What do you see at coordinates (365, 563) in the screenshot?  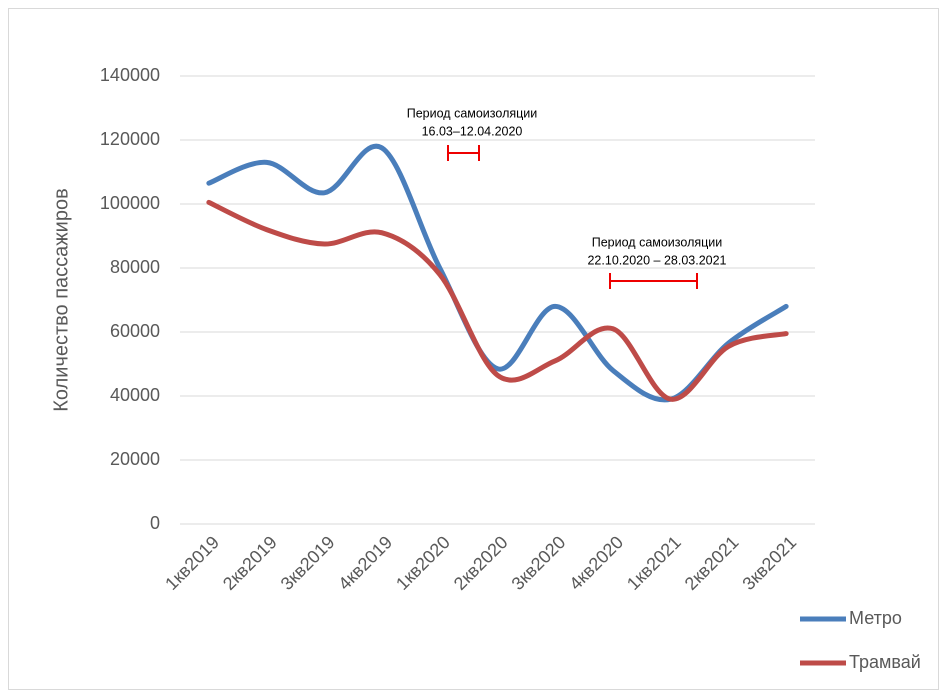 I see `x-tick-label: 4кв2019` at bounding box center [365, 563].